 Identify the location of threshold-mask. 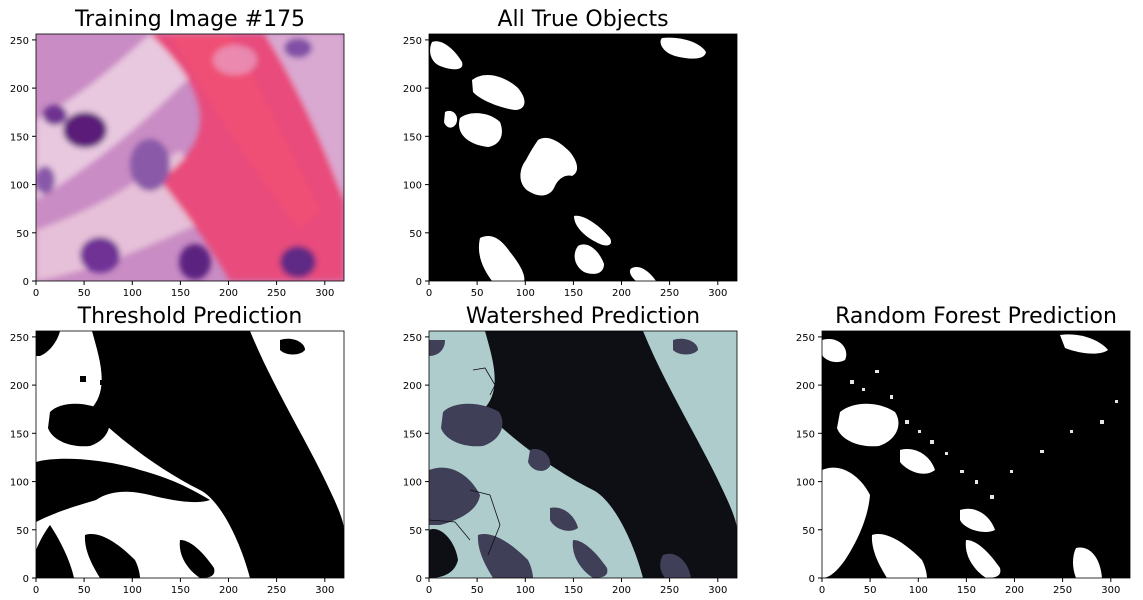
(190, 454).